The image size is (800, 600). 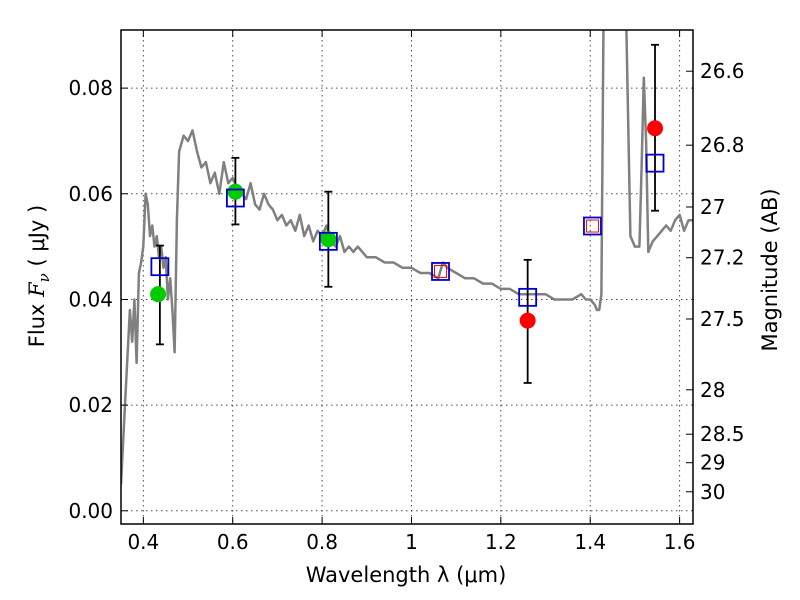 I want to click on x-axis-label: Wavelength λ (μm), so click(x=406, y=575).